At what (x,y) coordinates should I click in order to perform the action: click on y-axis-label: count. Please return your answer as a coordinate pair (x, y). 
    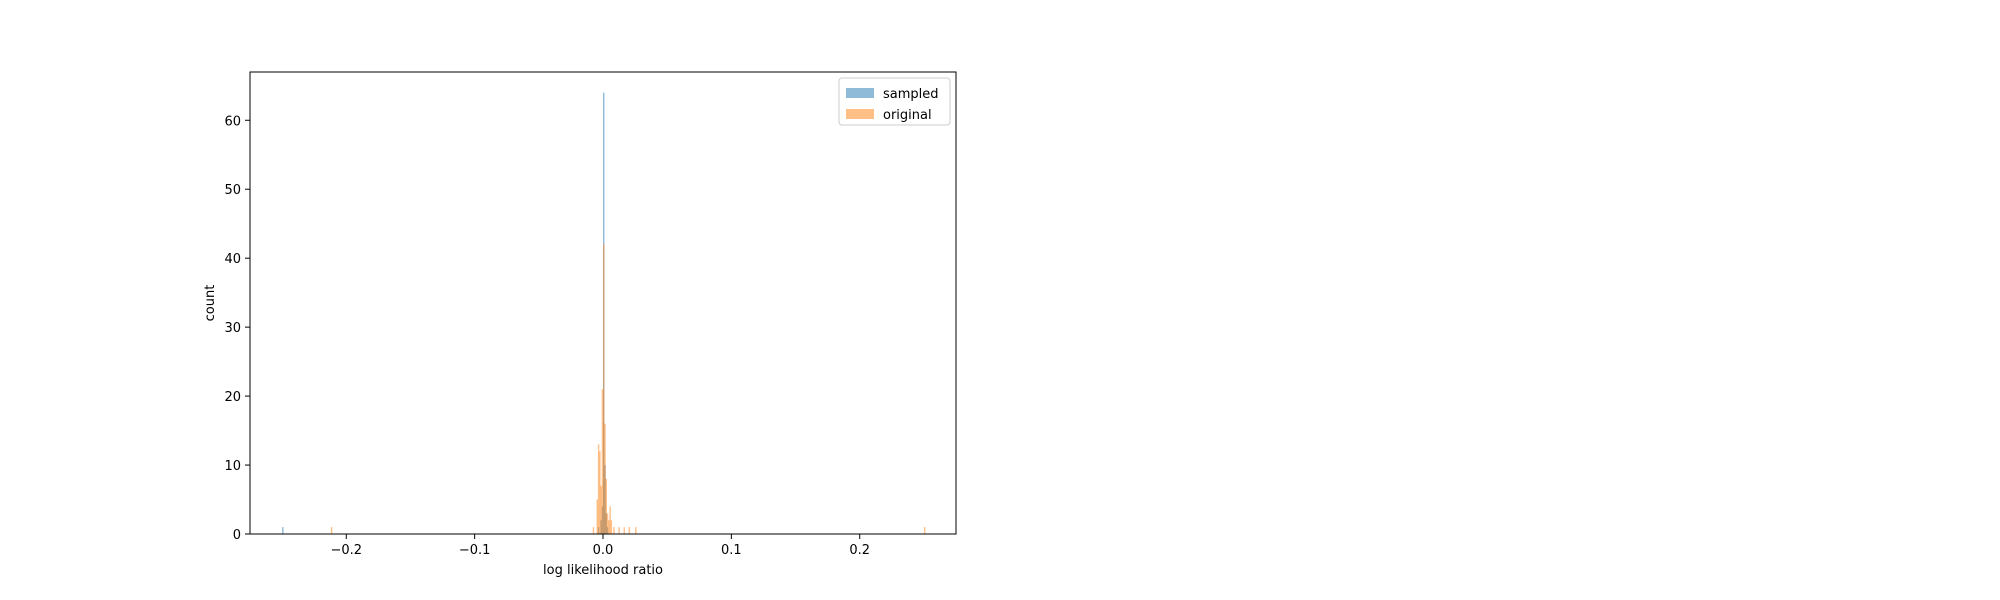
    Looking at the image, I should click on (210, 303).